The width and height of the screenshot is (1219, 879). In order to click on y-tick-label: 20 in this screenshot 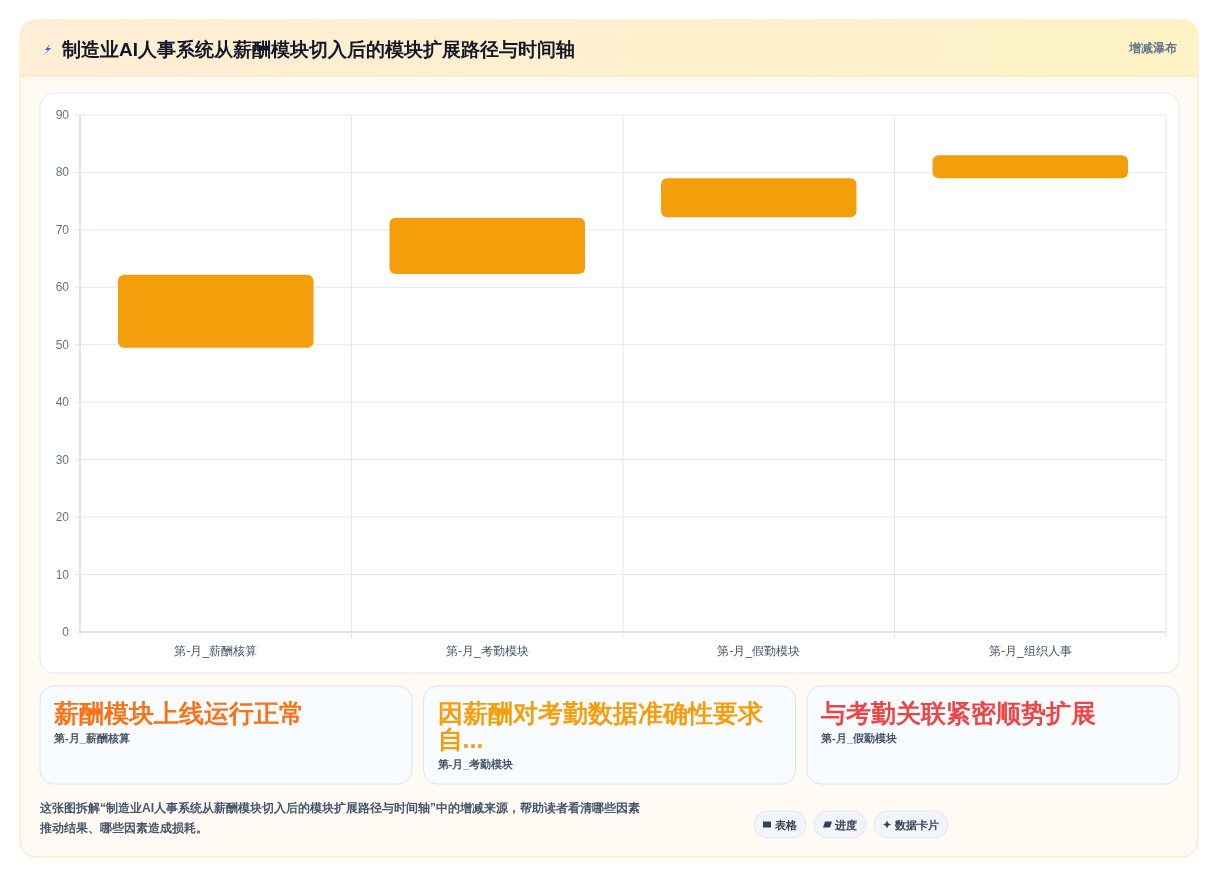, I will do `click(62, 517)`.